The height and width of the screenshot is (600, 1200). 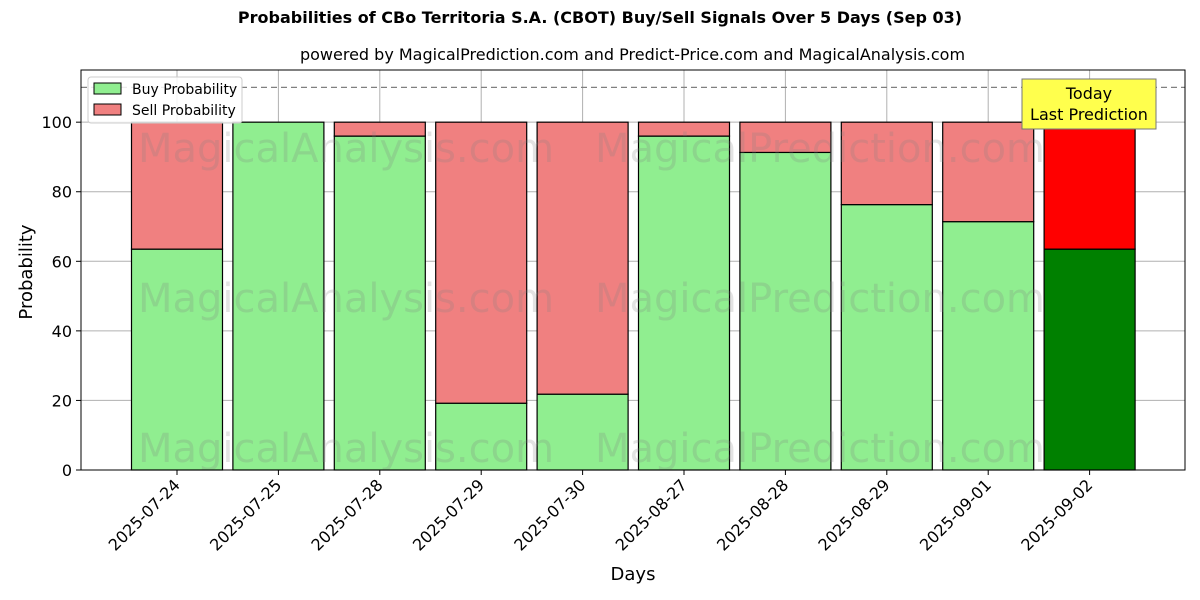 I want to click on x-tick-label: 2025-09-02, so click(x=1056, y=514).